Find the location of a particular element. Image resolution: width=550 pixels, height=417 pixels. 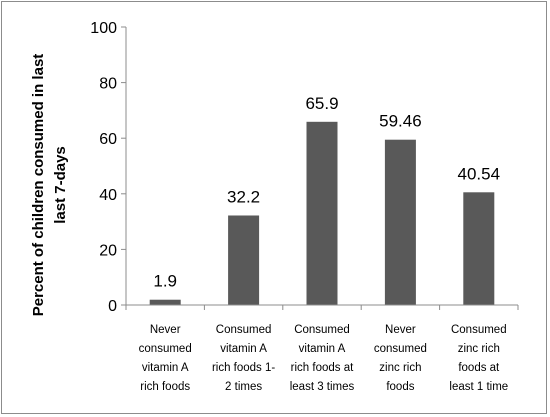

data-label: 1.9 is located at coordinates (165, 281).